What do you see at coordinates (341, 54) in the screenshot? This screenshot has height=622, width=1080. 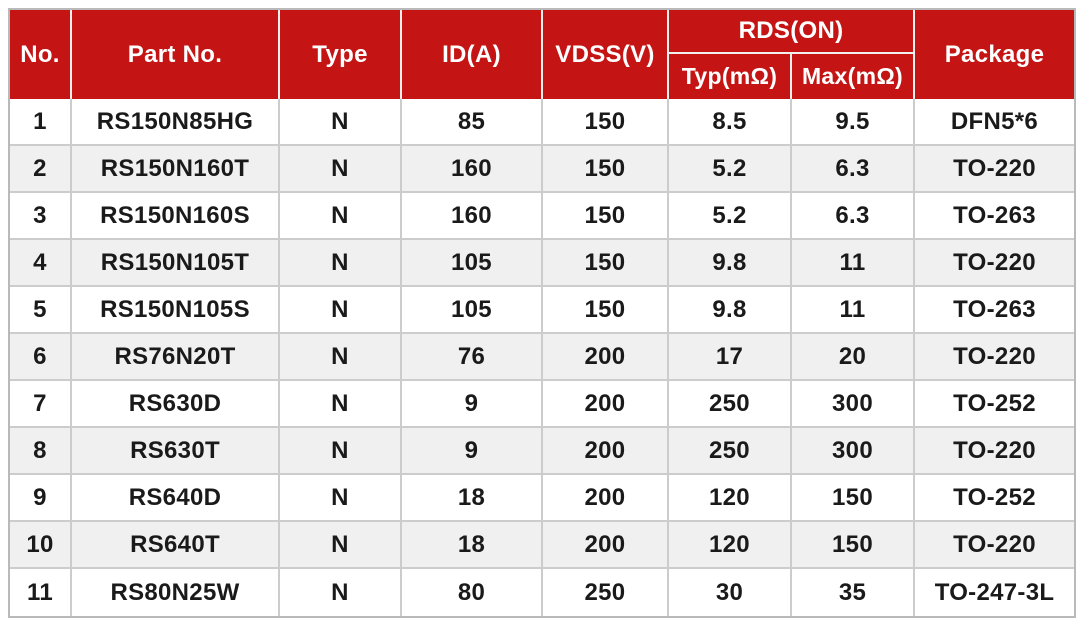 I see `col-header-type: Type` at bounding box center [341, 54].